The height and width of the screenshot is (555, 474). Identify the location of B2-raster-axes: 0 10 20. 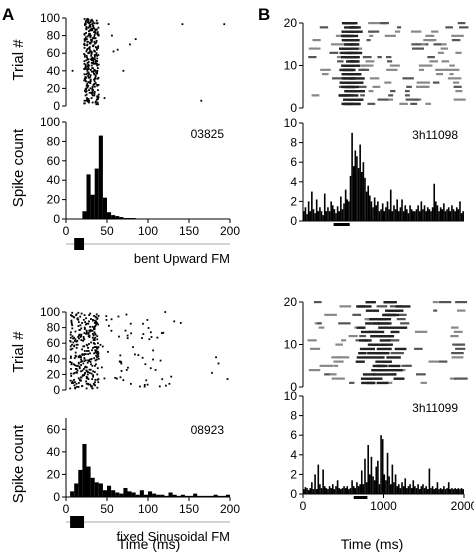
(294, 344).